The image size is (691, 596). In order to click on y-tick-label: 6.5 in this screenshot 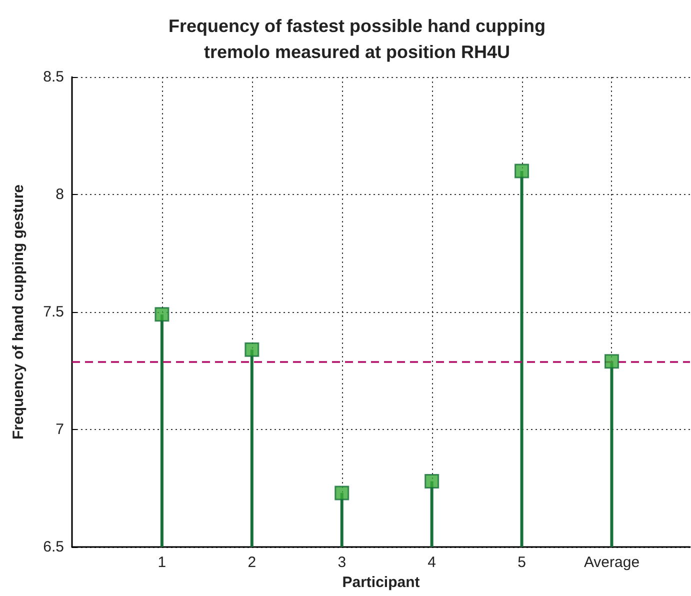, I will do `click(53, 547)`.